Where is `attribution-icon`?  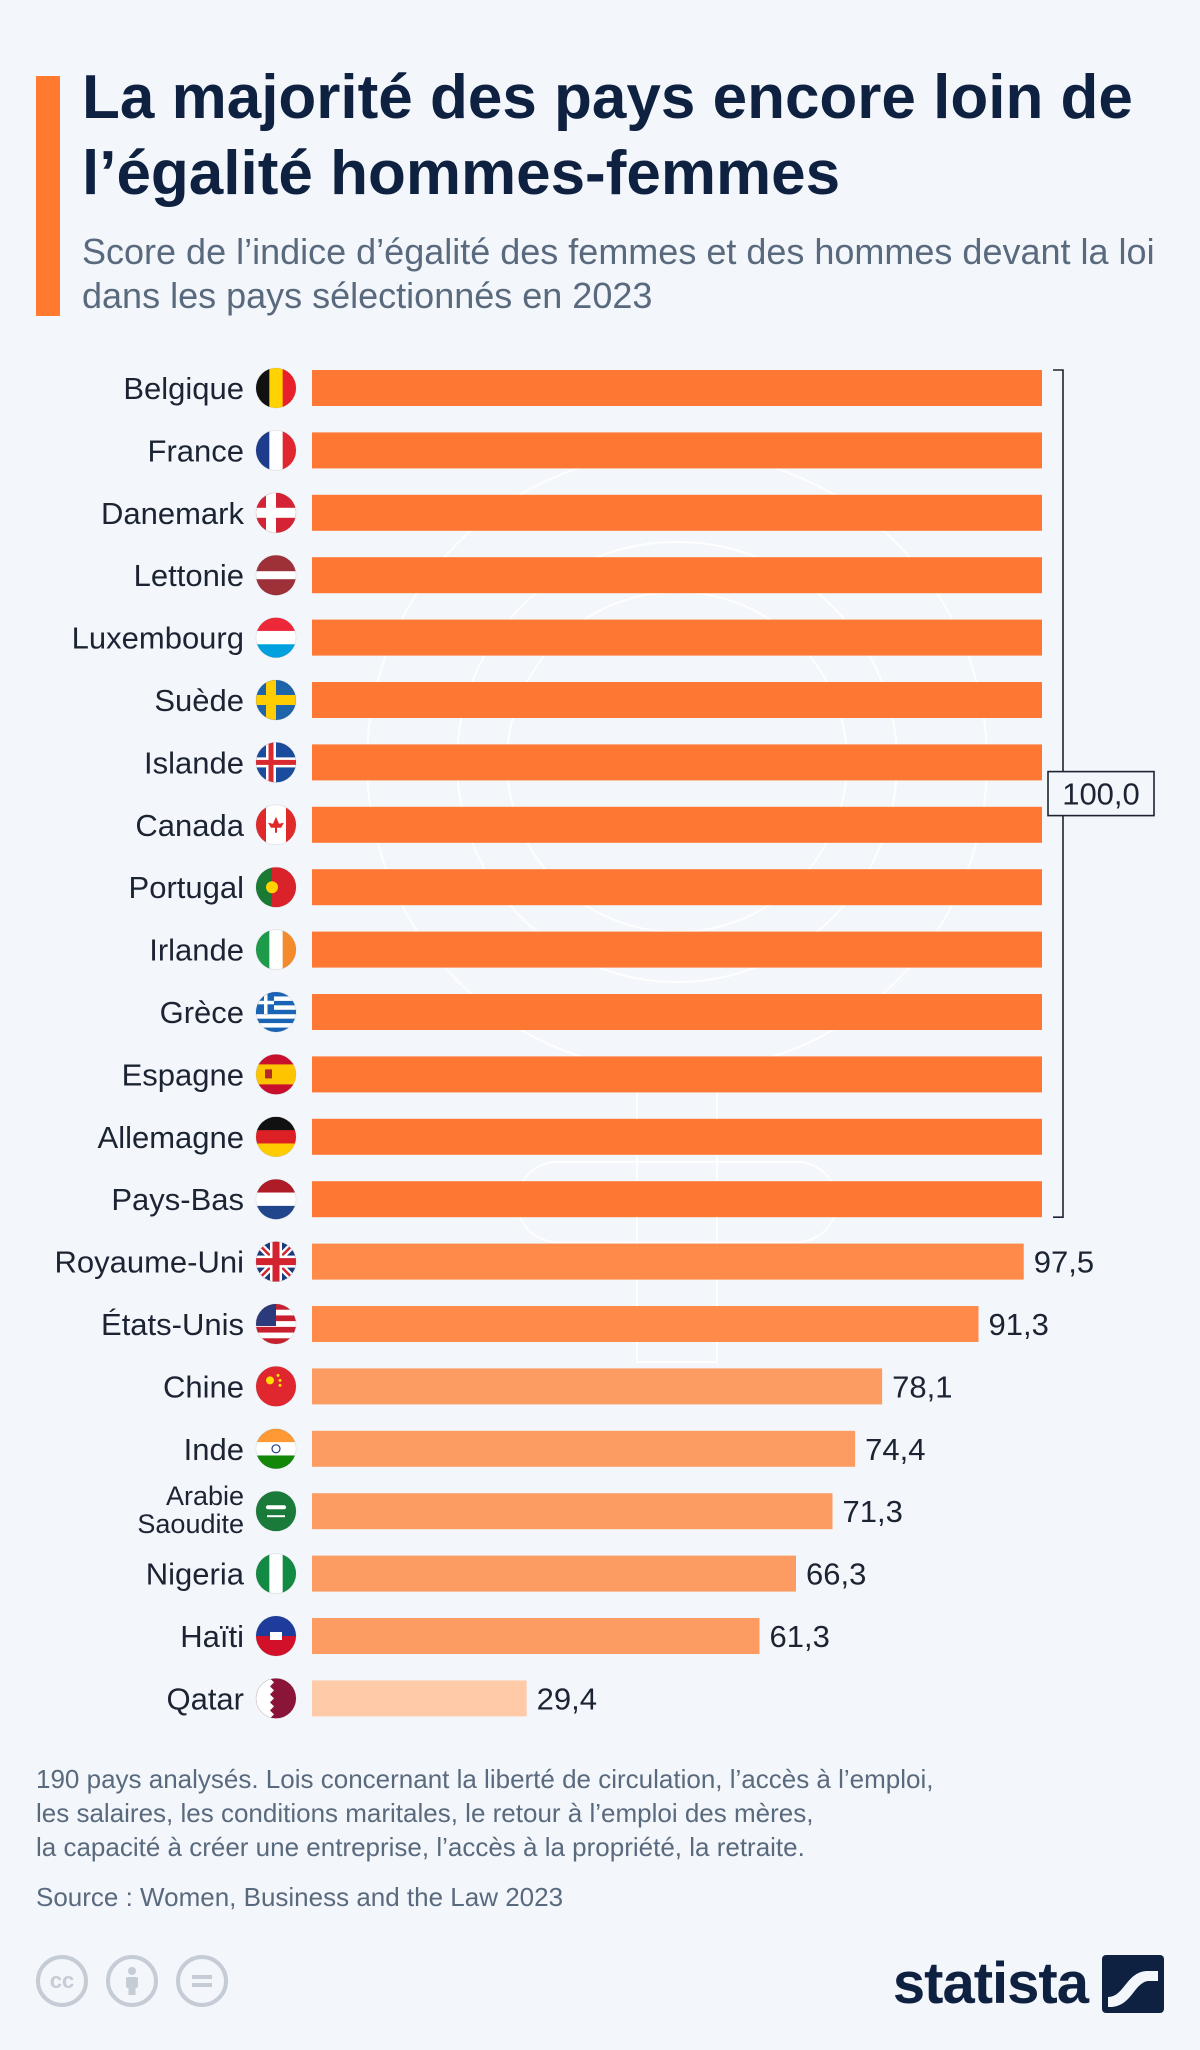
attribution-icon is located at coordinates (132, 1981).